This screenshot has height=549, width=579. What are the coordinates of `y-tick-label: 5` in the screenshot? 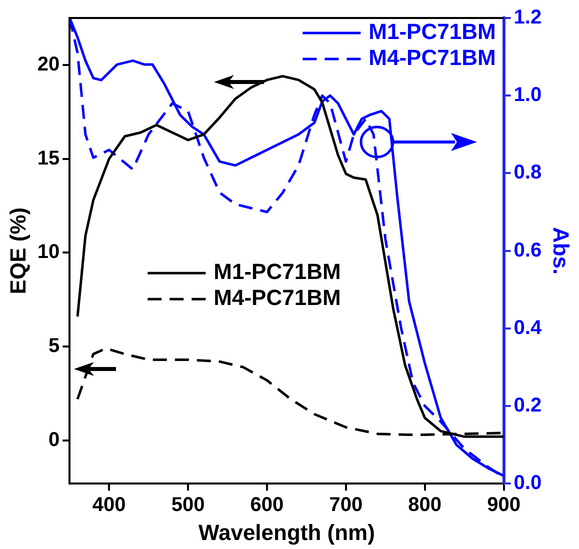 It's located at (54, 346).